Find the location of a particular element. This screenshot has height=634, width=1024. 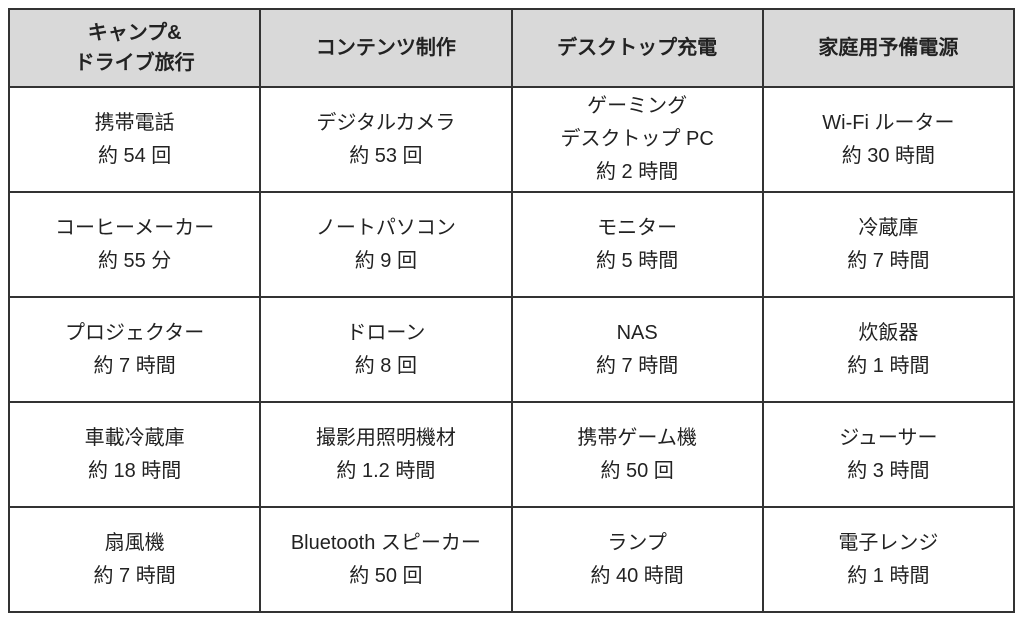

column-header: キャンプ& ドライブ旅行 is located at coordinates (134, 48).